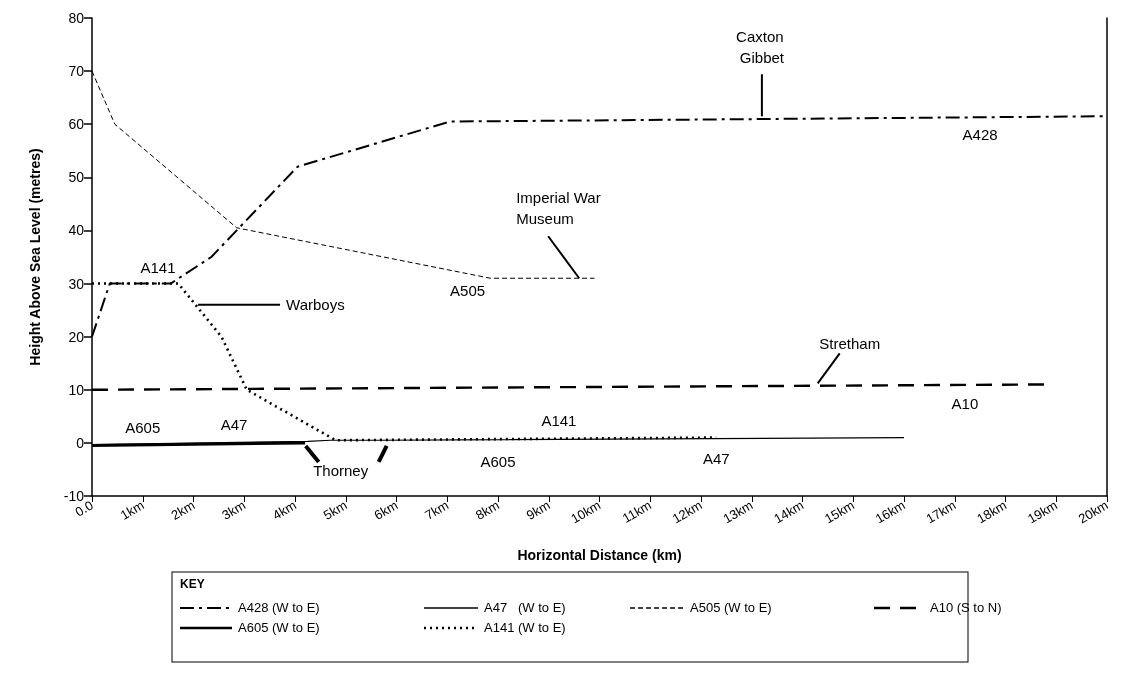  Describe the element at coordinates (560, 208) in the screenshot. I see `annotation: Imperial War Museum` at that location.